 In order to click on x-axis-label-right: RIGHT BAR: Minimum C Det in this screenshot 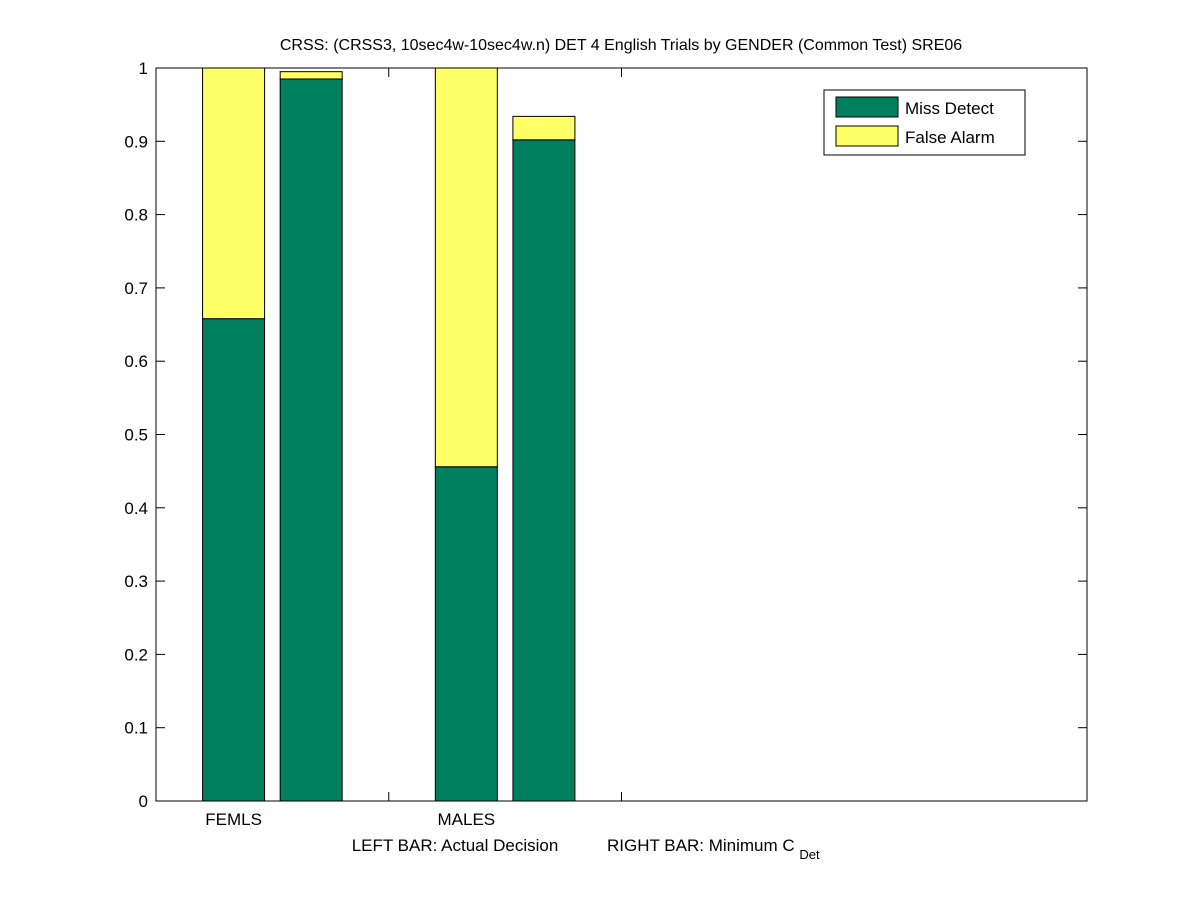, I will do `click(713, 849)`.